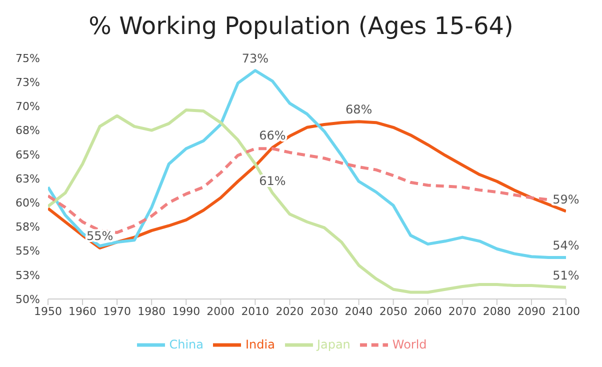 This screenshot has width=602, height=367. Describe the element at coordinates (220, 311) in the screenshot. I see `x-tick-label: 2000` at that location.